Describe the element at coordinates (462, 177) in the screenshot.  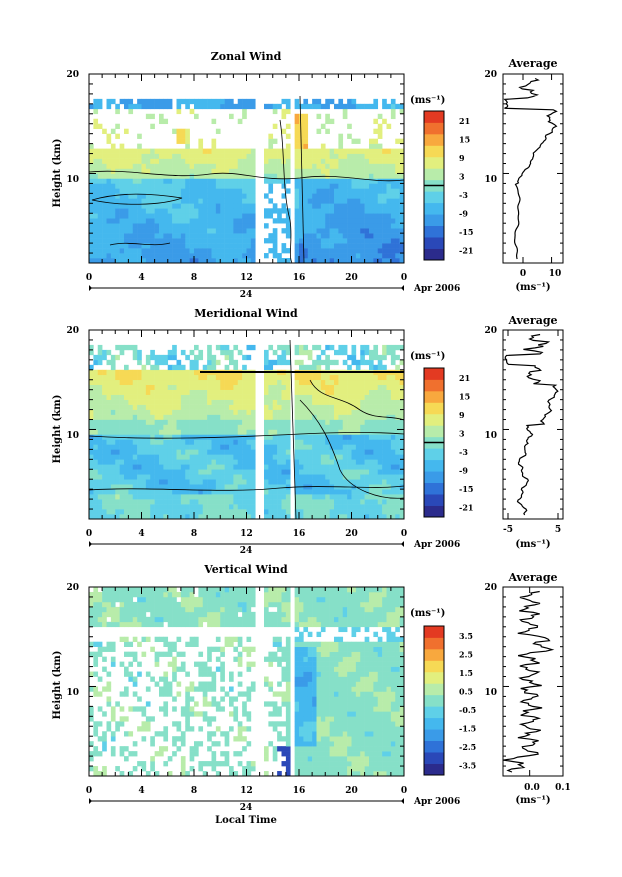
I see `colorbar-tick: 3` at that location.